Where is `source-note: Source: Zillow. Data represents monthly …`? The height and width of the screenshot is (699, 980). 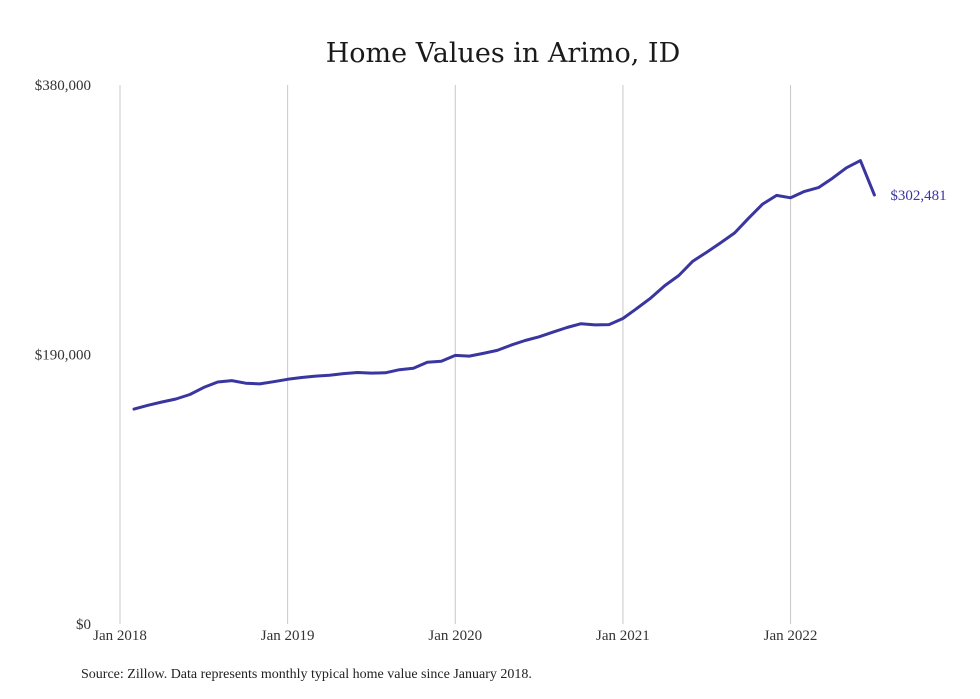
source-note: Source: Zillow. Data represents monthly … is located at coordinates (306, 674).